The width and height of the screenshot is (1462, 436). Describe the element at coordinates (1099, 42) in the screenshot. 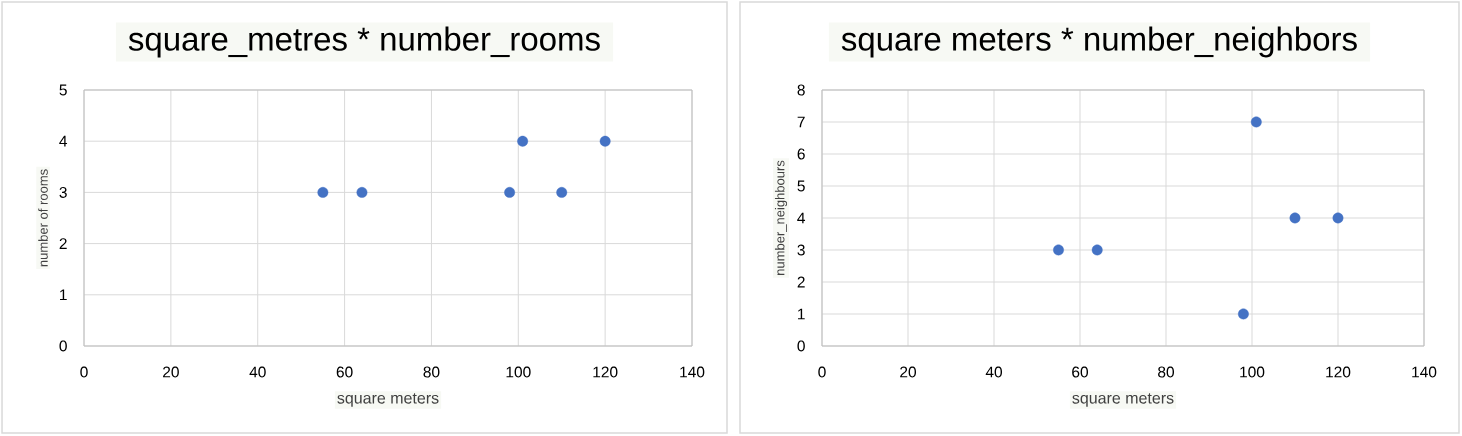

I see `chart-title: square meters * number_neighbors` at that location.